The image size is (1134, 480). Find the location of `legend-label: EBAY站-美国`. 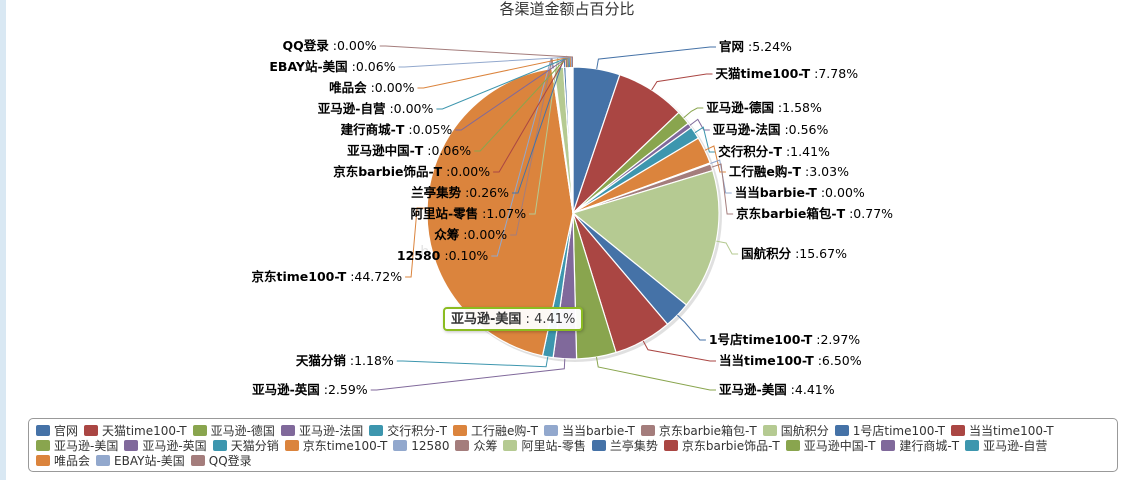

legend-label: EBAY站-美国 is located at coordinates (149, 461).